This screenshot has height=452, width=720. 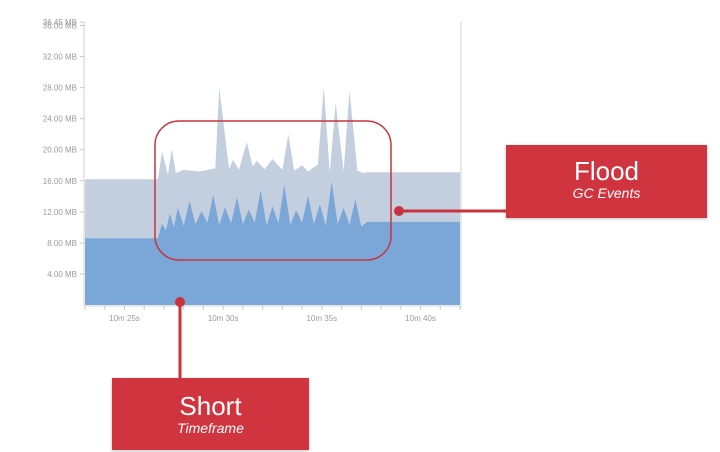 What do you see at coordinates (60, 25) in the screenshot?
I see `y-tick-label: 36.00 MB` at bounding box center [60, 25].